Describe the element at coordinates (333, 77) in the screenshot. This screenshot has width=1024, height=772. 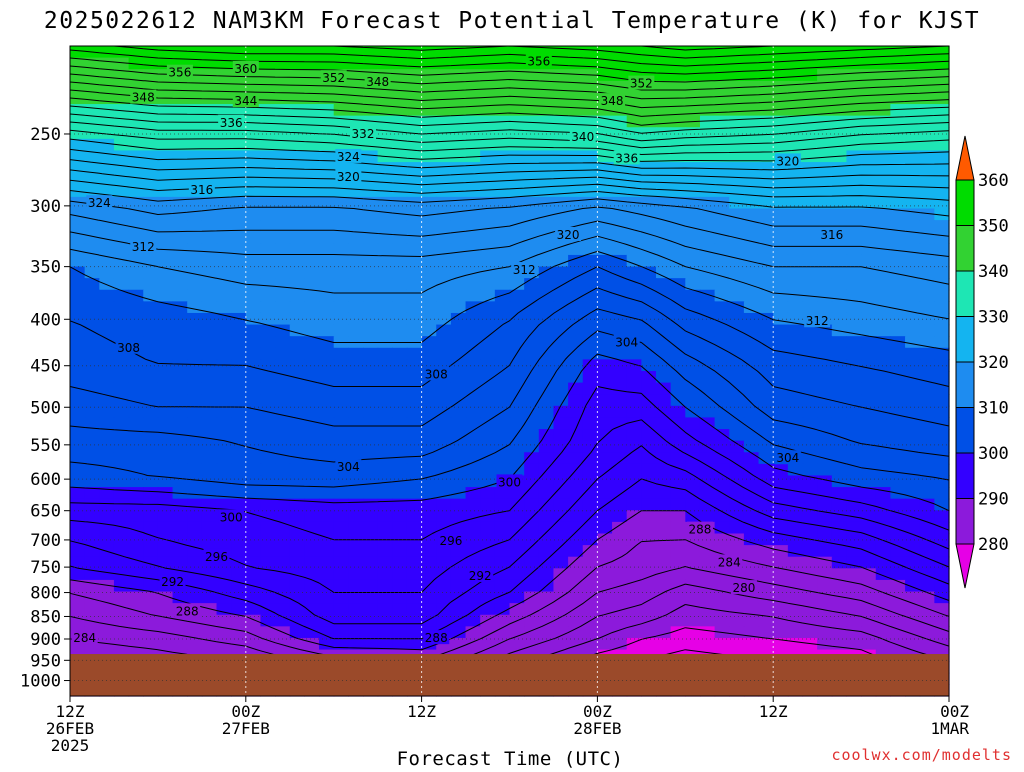
I see `contour-label-bg` at that location.